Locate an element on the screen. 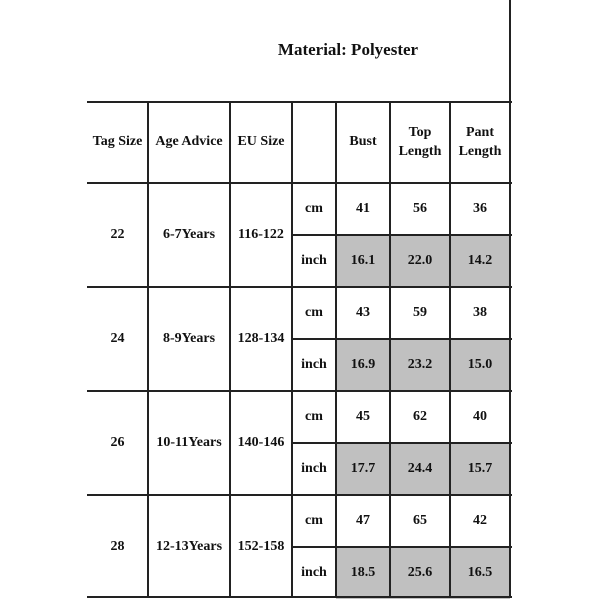  header-pant: Pant Length is located at coordinates (480, 141).